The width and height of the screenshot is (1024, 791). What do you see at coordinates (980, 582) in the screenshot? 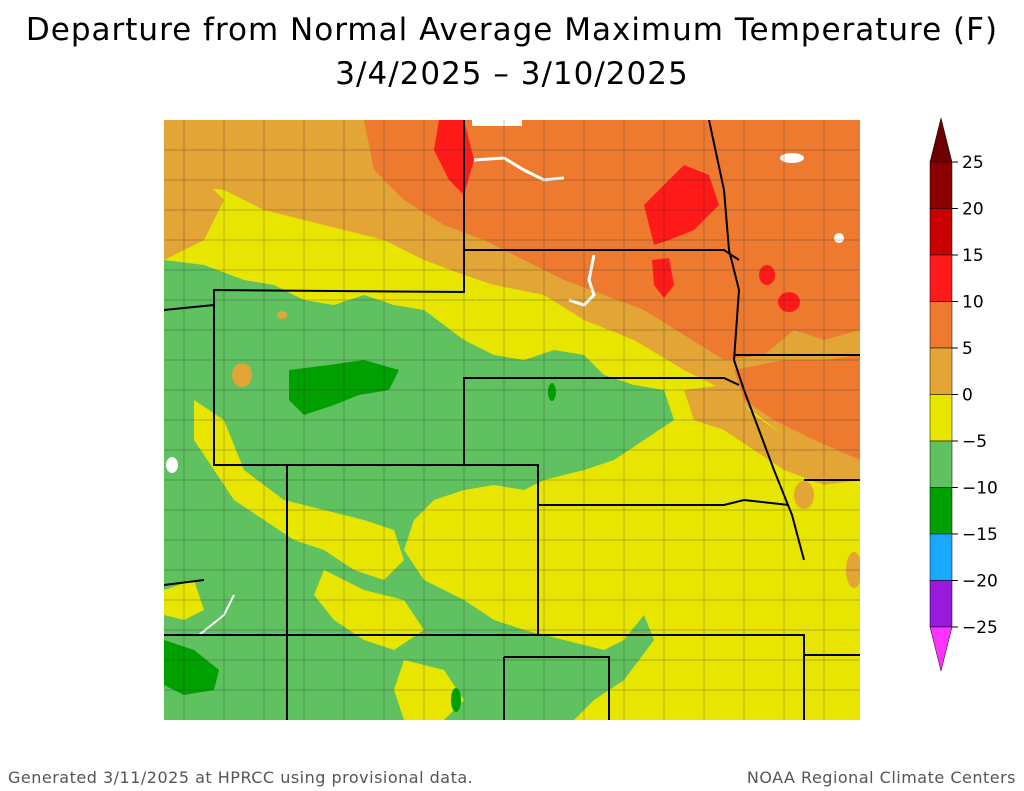
I see `legend-tick-label-9: −20` at bounding box center [980, 582].